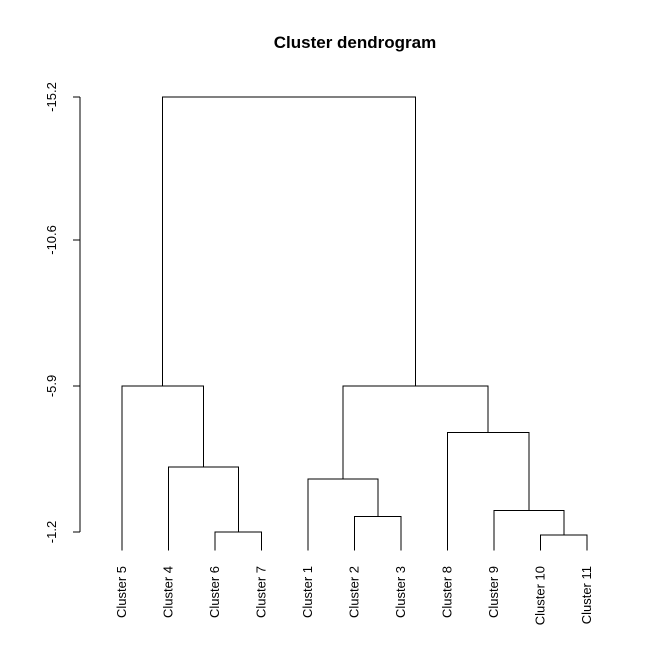  Describe the element at coordinates (447, 592) in the screenshot. I see `leaf-label: Cluster 8` at that location.